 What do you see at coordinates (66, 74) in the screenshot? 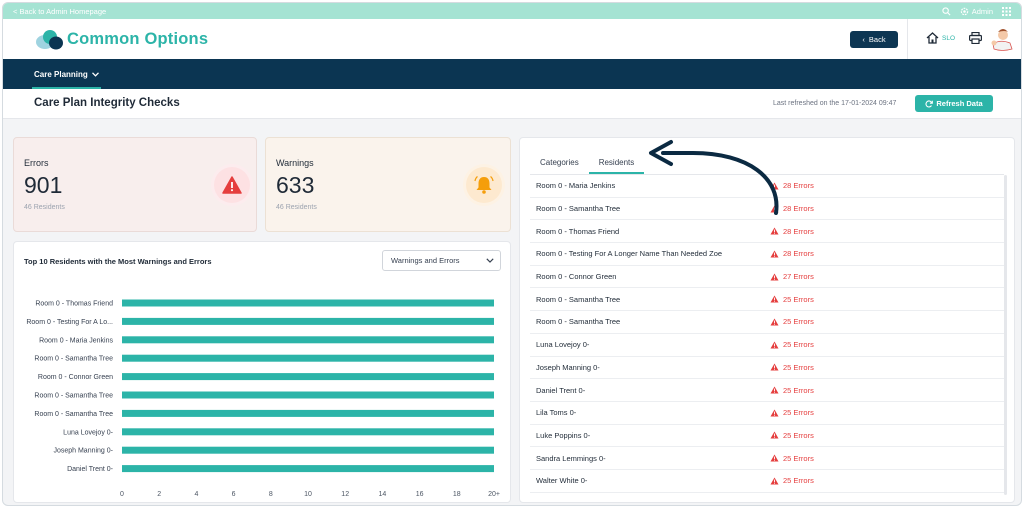
I see `nav-item-care-planning: Care Planning` at bounding box center [66, 74].